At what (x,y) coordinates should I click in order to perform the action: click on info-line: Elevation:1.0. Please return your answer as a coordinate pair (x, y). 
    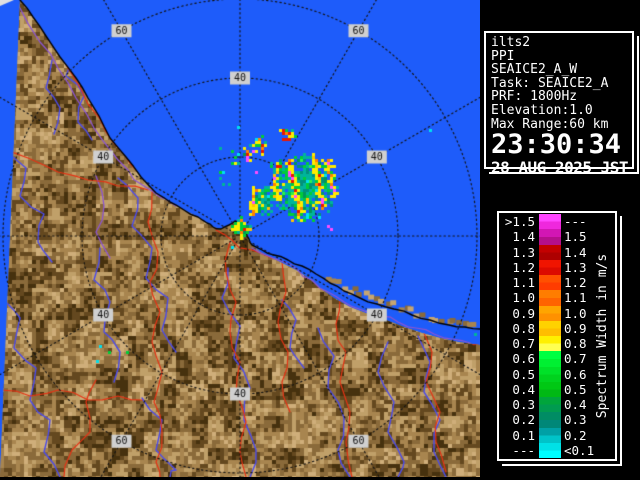
    Looking at the image, I should click on (542, 110).